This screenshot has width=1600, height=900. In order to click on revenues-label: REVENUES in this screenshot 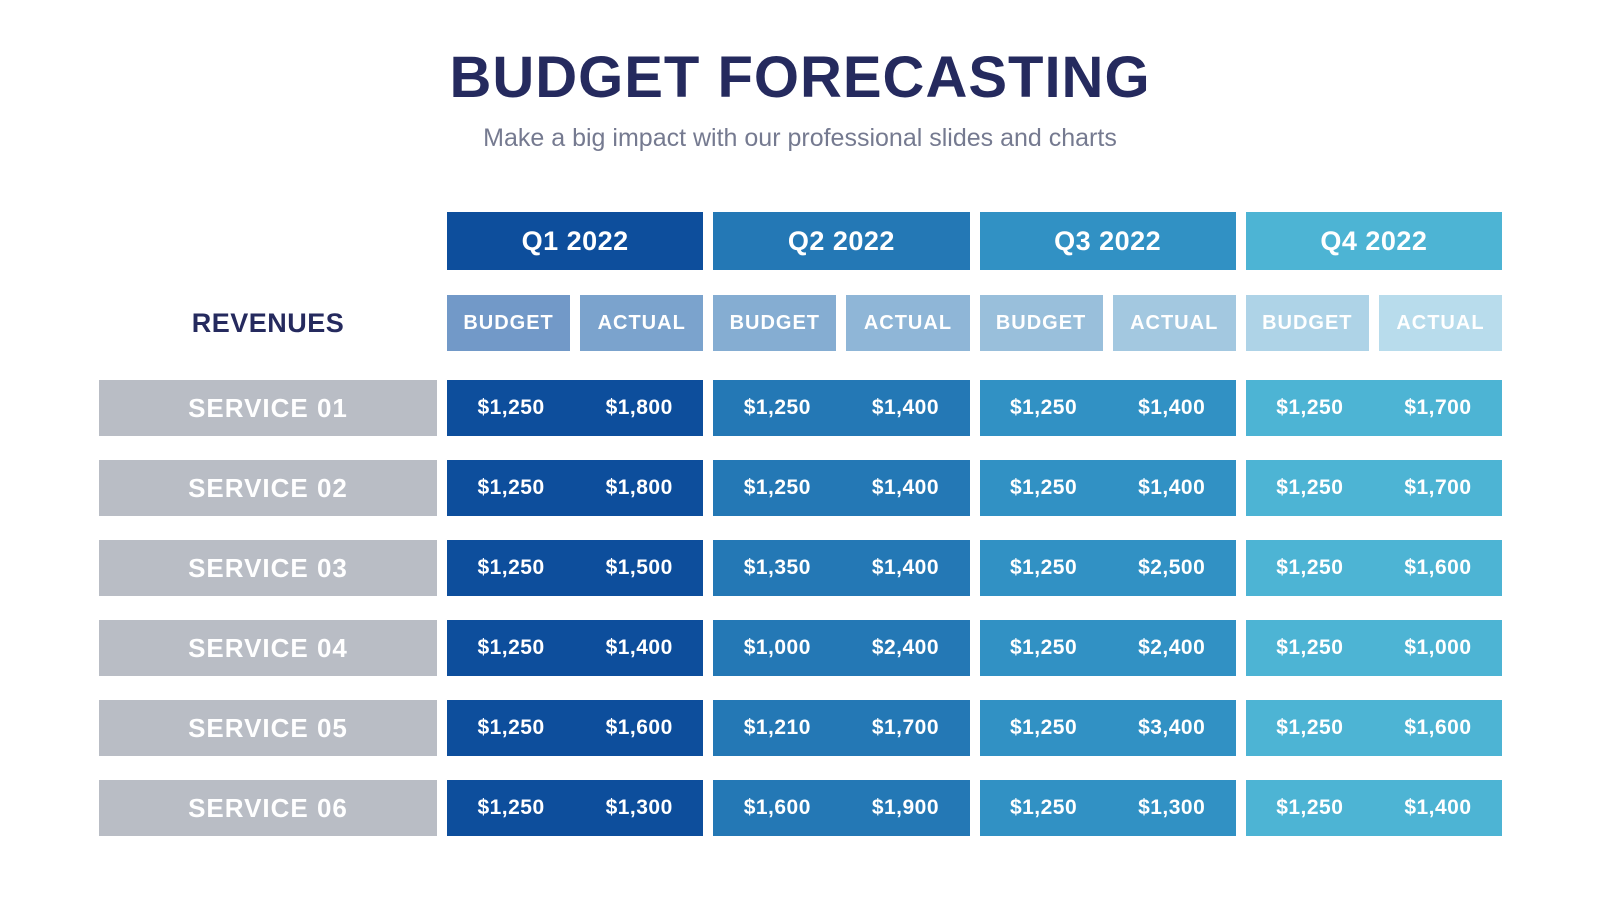, I will do `click(268, 322)`.